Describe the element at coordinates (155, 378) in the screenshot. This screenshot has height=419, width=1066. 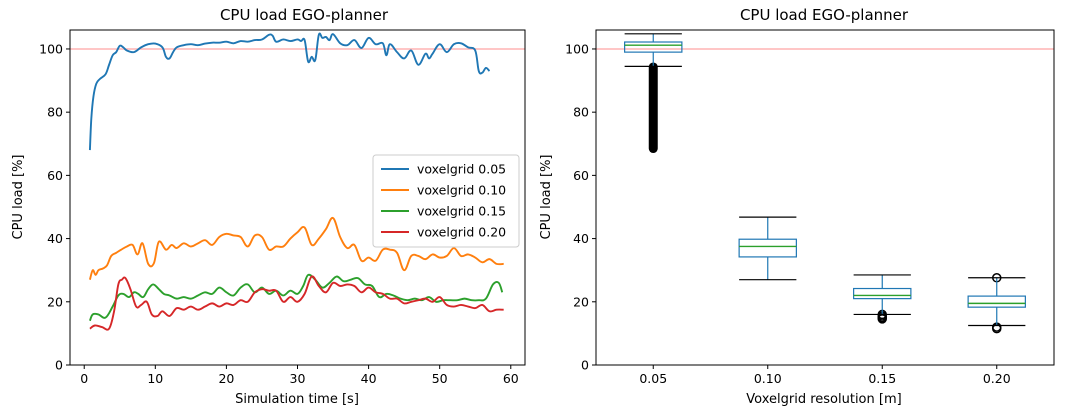
I see `left-x-tick-label: 10` at that location.